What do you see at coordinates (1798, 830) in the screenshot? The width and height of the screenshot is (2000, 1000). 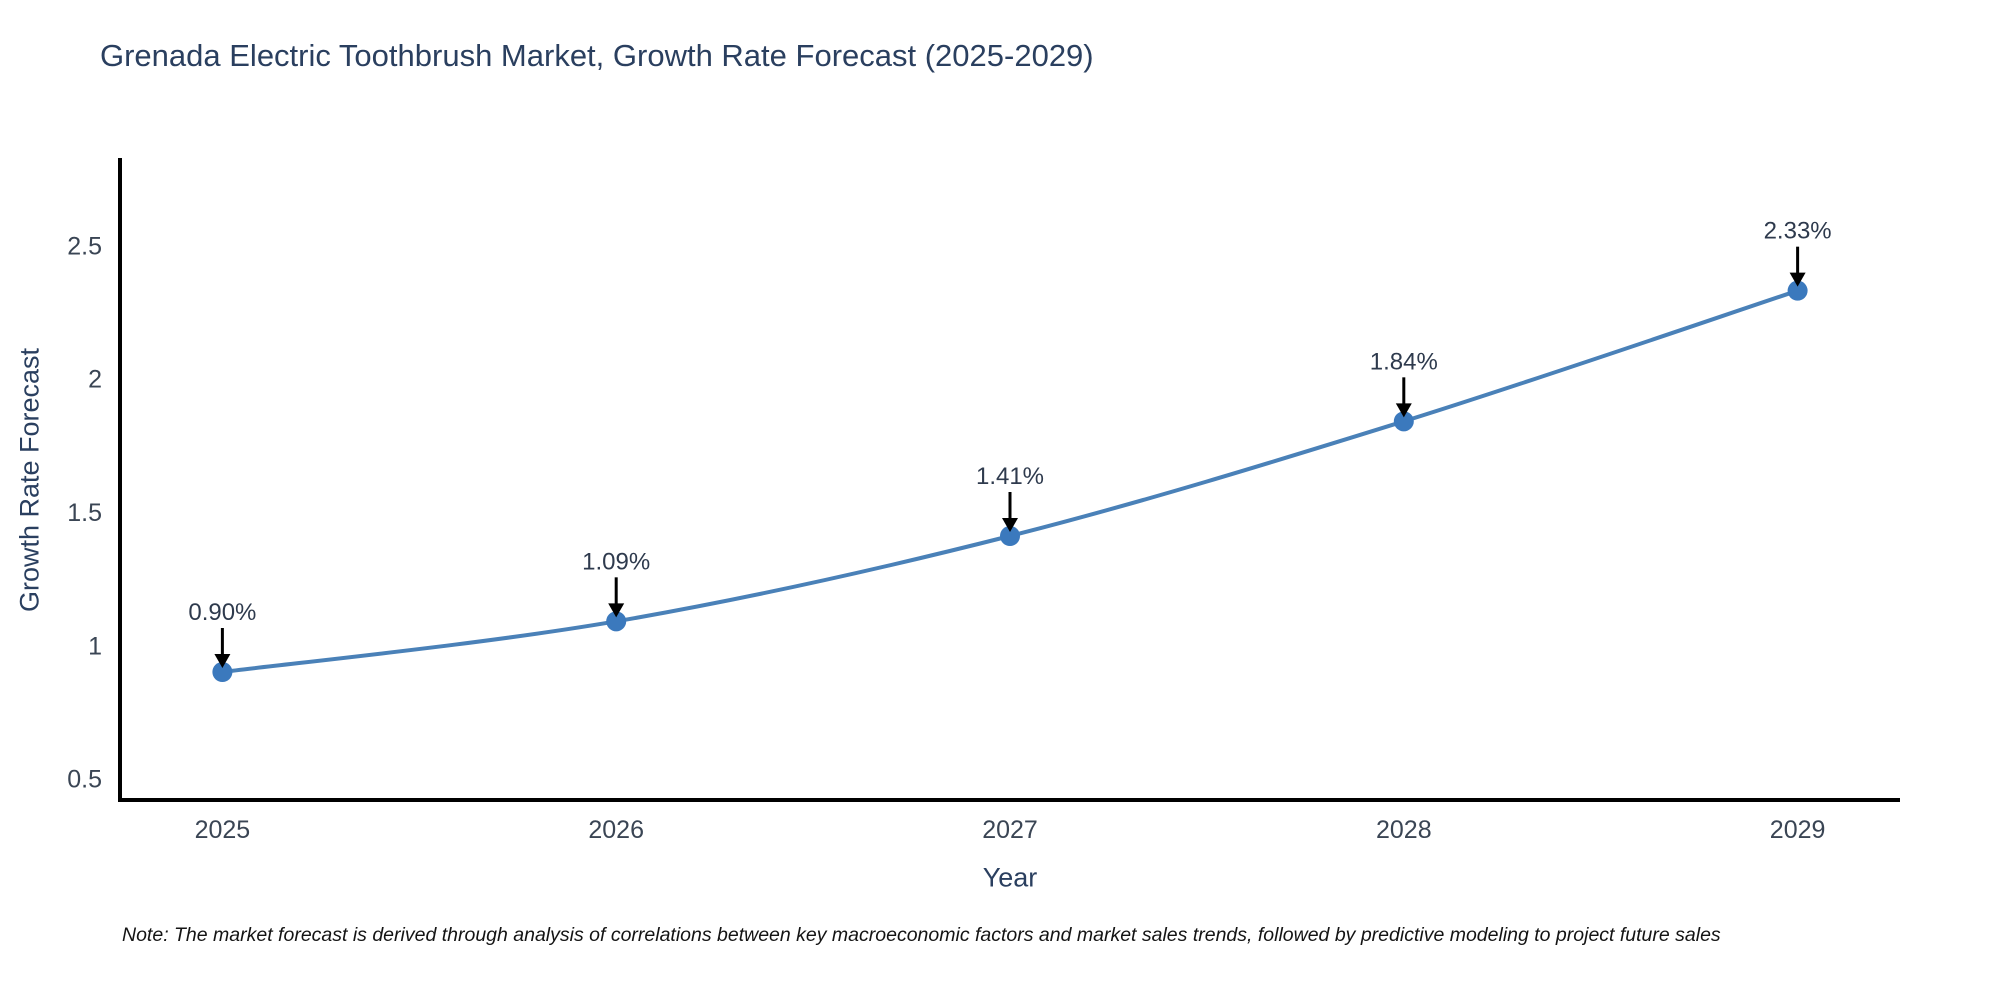 I see `x-tick-label: 2029` at bounding box center [1798, 830].